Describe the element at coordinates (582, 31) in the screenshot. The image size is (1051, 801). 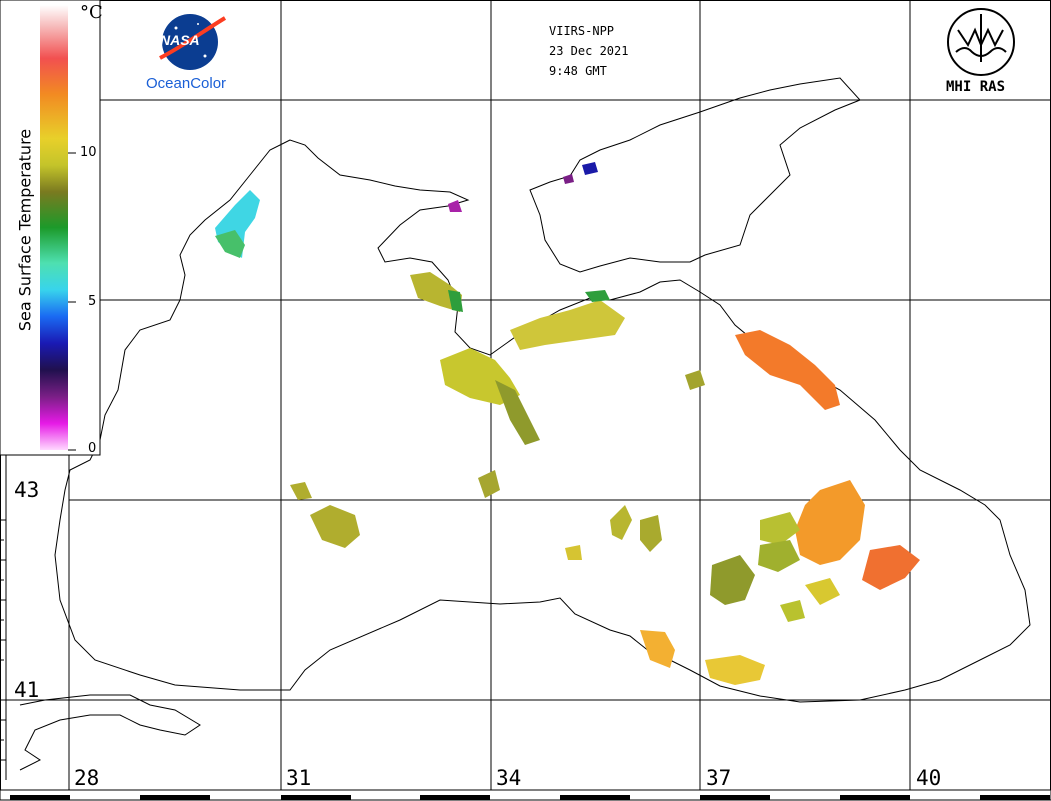
I see `sensor-label: VIIRS-NPP` at that location.